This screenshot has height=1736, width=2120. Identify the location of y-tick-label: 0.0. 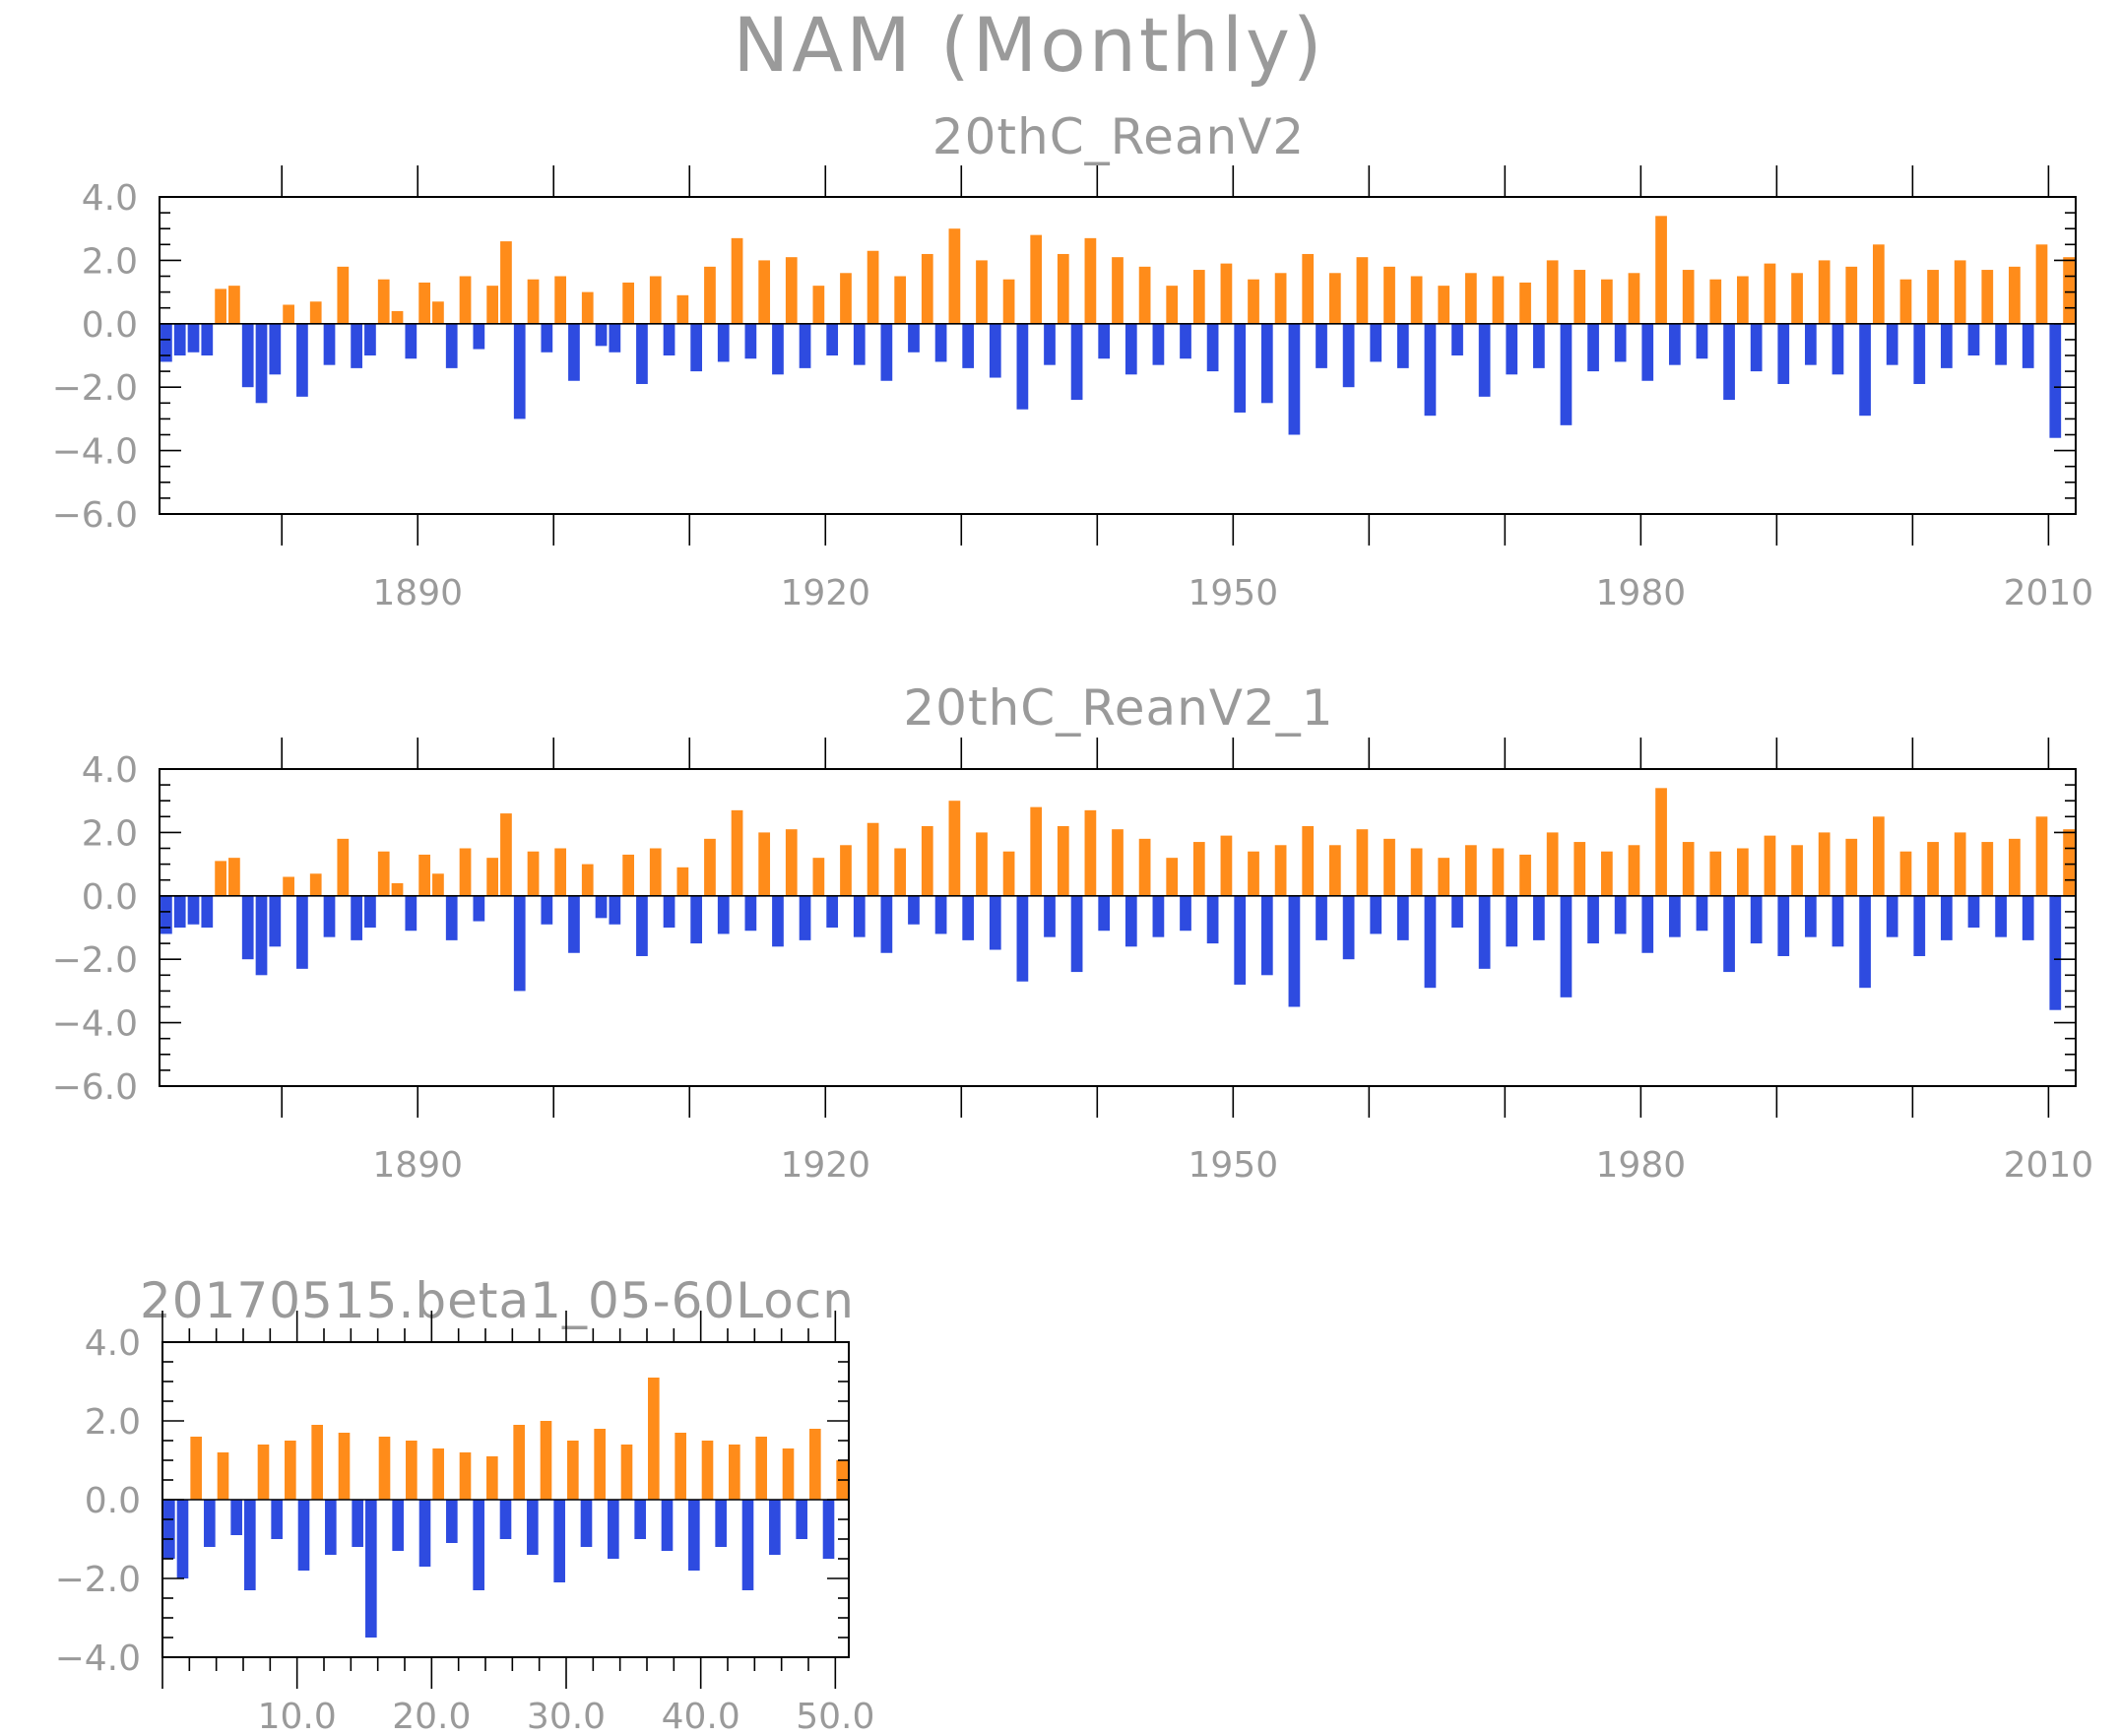
(110, 325).